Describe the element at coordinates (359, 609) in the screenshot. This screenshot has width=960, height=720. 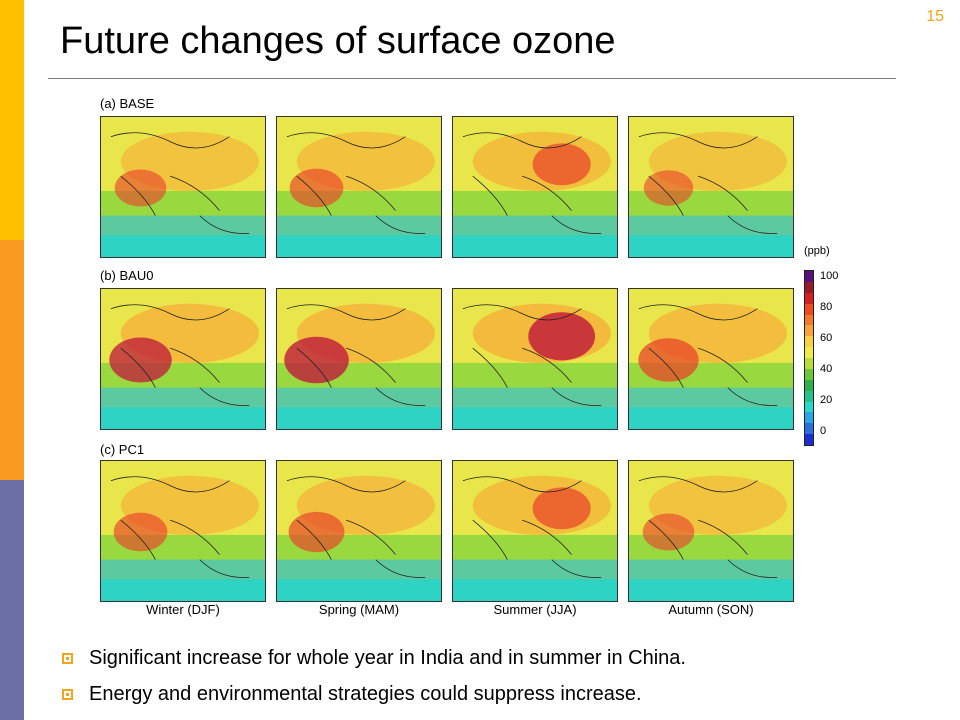
I see `season-label-spring: Spring (MAM)` at that location.